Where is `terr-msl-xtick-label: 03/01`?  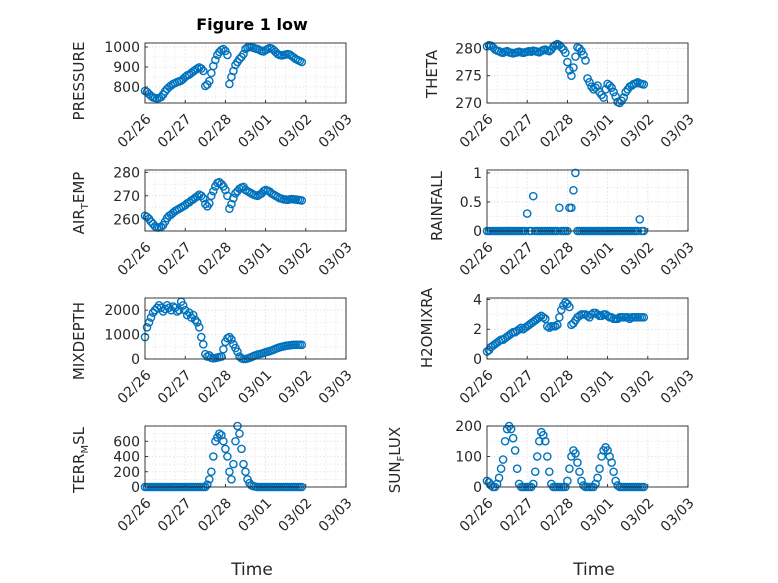
terr-msl-xtick-label: 03/01 is located at coordinates (255, 515).